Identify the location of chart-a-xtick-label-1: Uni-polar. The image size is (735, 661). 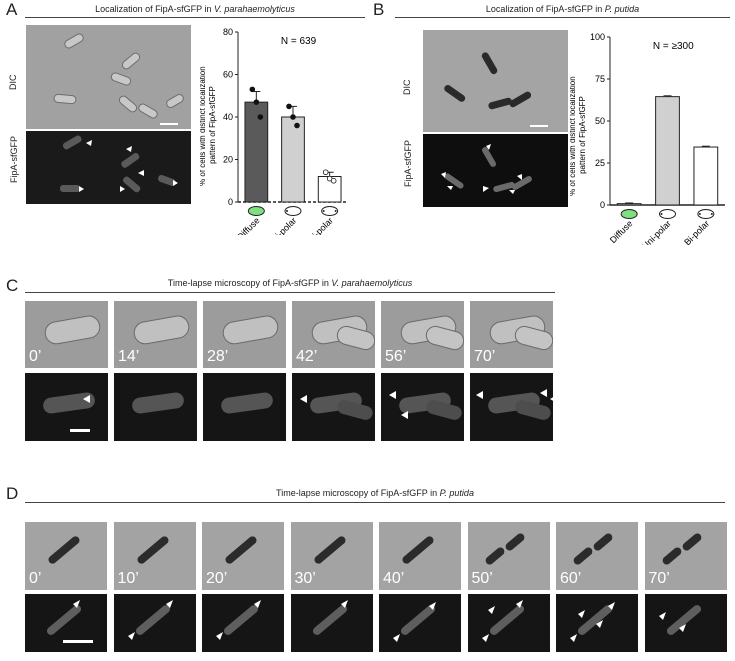
(282, 225).